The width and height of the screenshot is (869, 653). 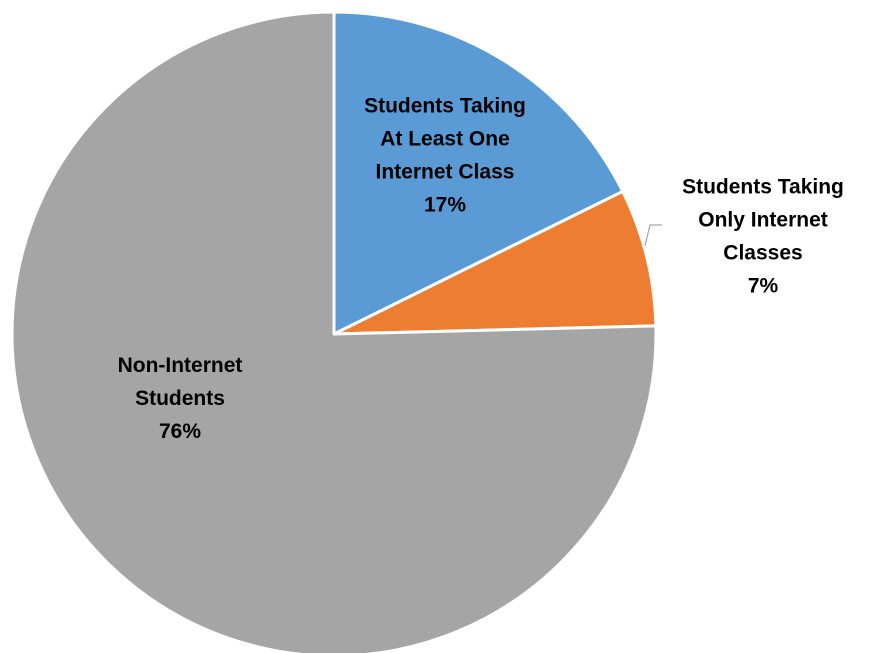 I want to click on data-label-line: Non-Internet, so click(x=180, y=365).